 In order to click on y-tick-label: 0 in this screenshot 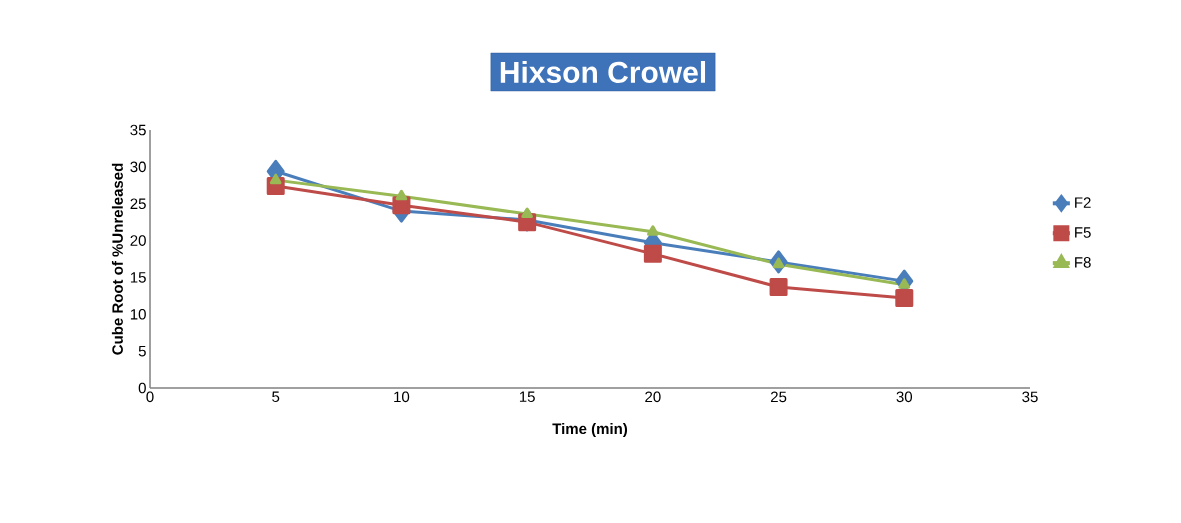, I will do `click(142, 388)`.